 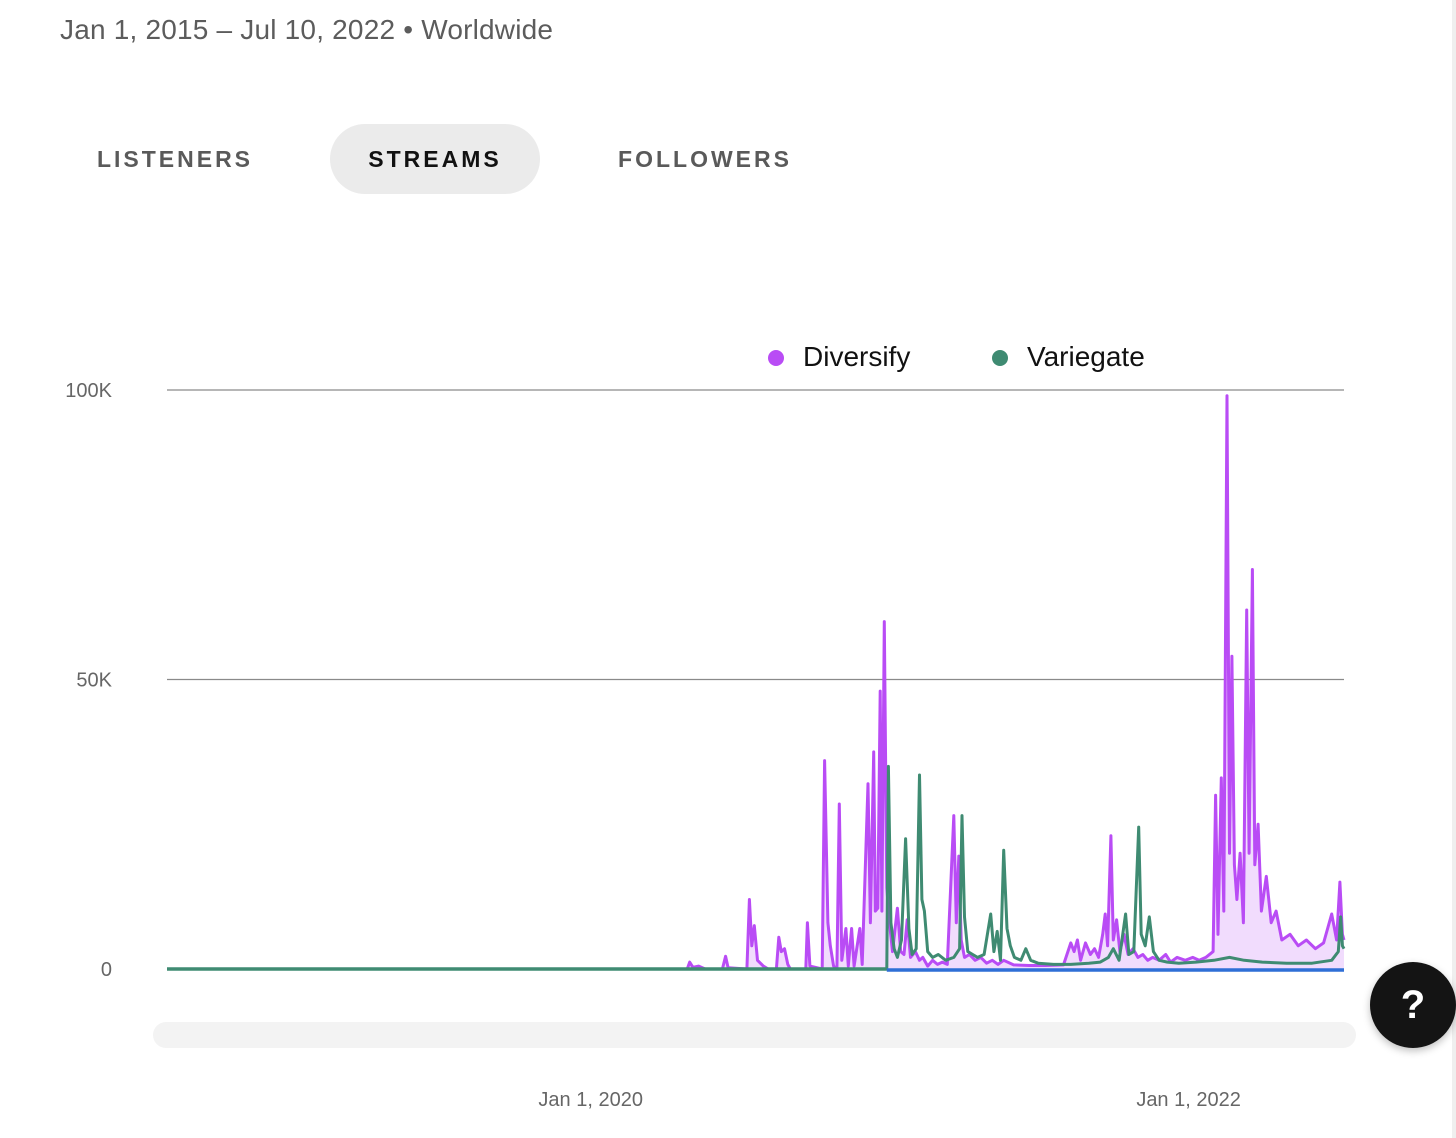 What do you see at coordinates (1000, 358) in the screenshot?
I see `legend-marker-variegate` at bounding box center [1000, 358].